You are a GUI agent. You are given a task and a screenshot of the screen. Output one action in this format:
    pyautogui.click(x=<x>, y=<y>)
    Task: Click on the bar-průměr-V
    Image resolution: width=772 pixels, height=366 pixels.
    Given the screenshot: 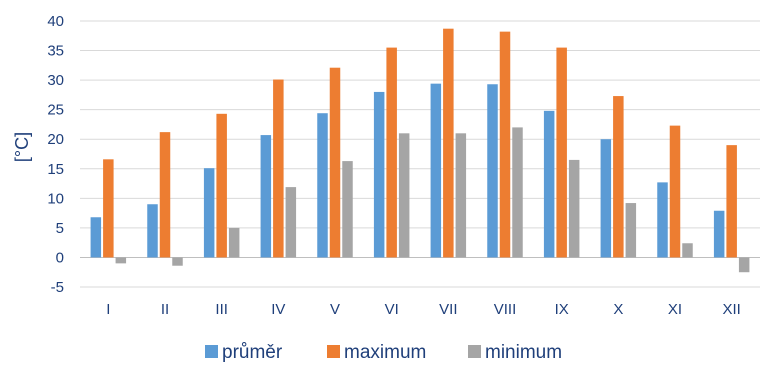 What is the action you would take?
    pyautogui.click(x=322, y=185)
    